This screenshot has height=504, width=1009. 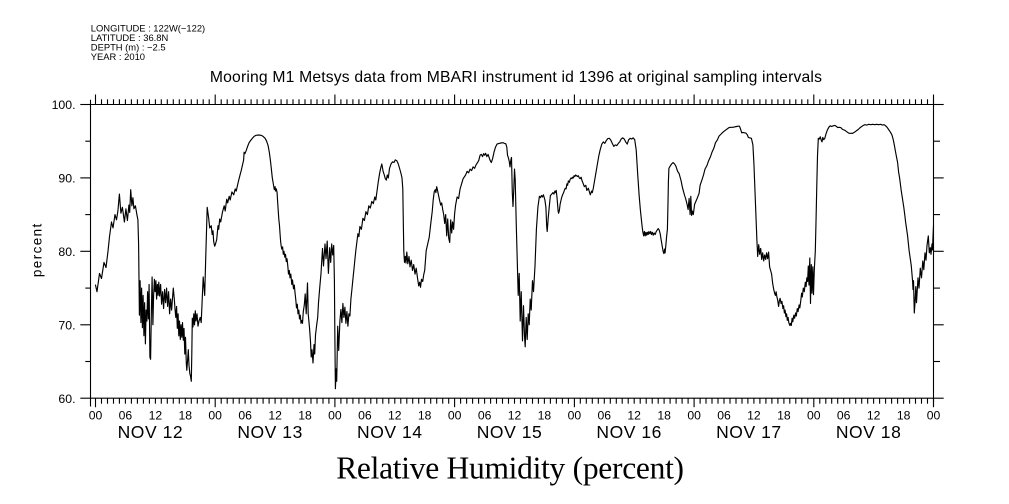 What do you see at coordinates (151, 432) in the screenshot?
I see `svg-text: NOV 12` at bounding box center [151, 432].